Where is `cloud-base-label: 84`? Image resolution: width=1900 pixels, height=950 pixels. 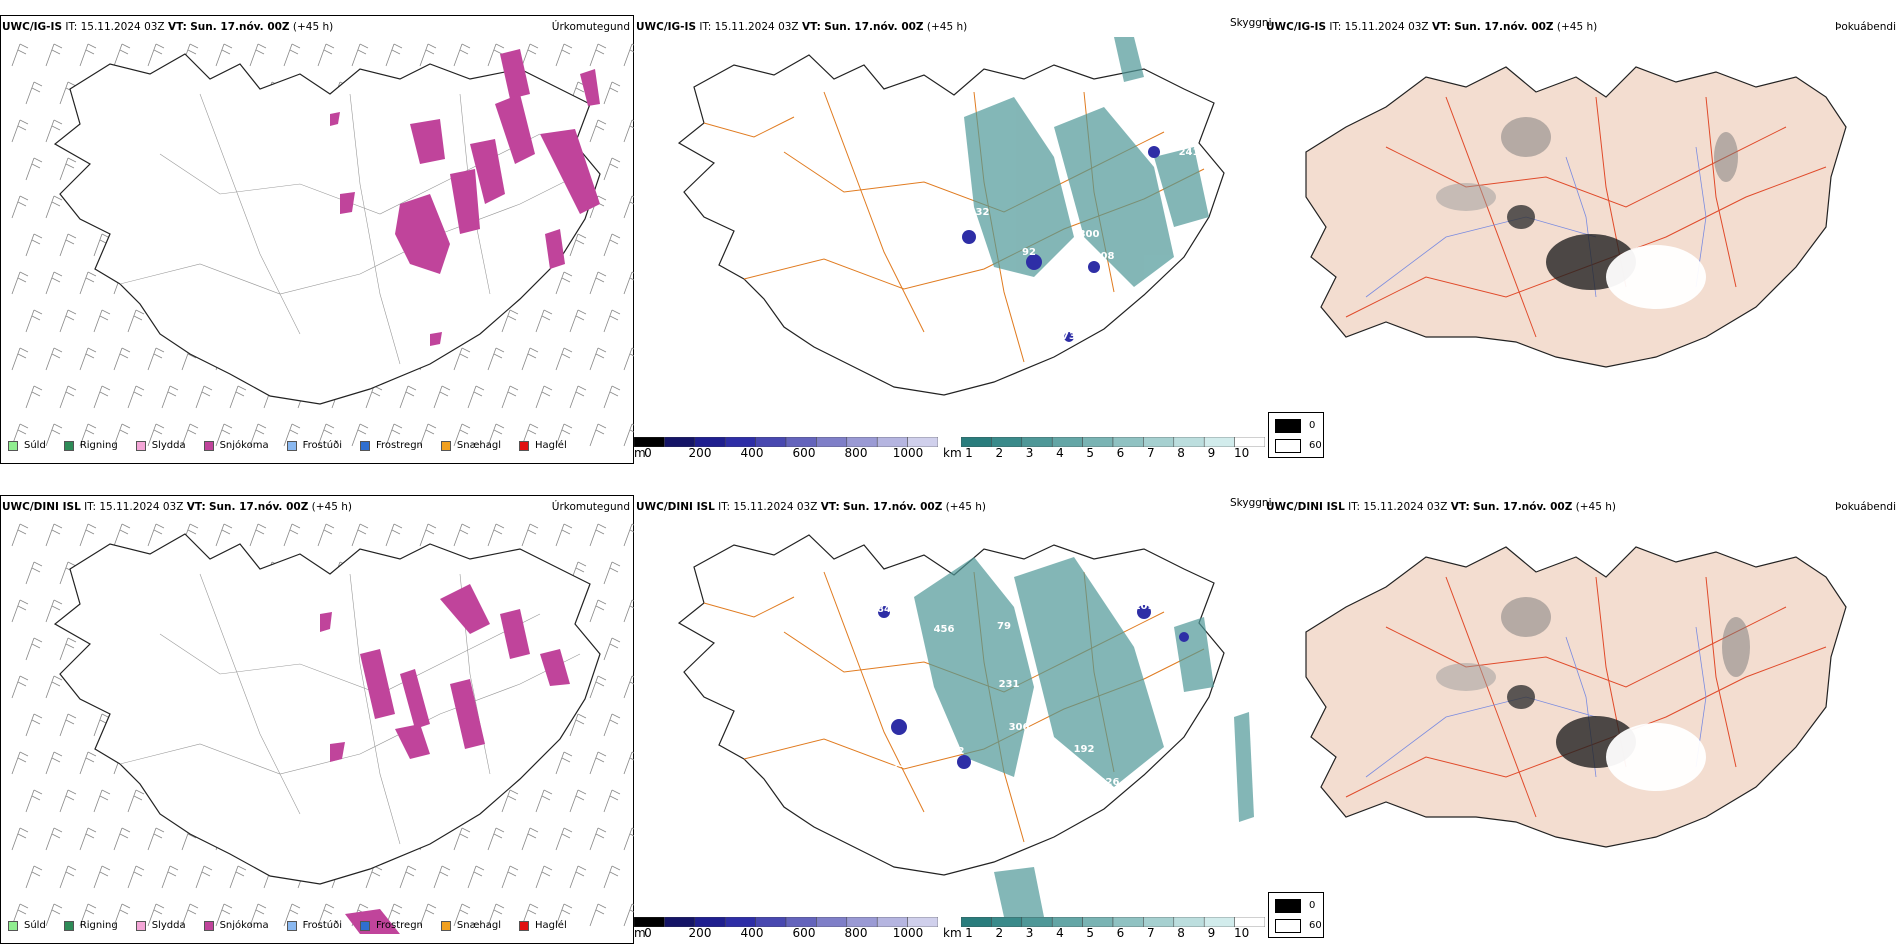
cloud-base-label: 84 is located at coordinates (884, 609).